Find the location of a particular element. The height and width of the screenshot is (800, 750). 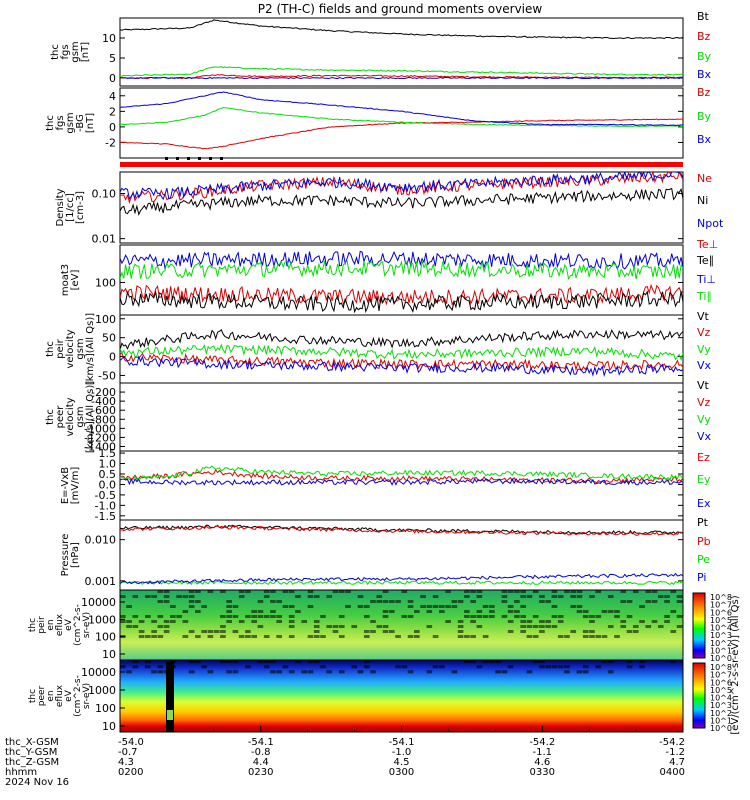

legend-entry: Bt is located at coordinates (703, 16).